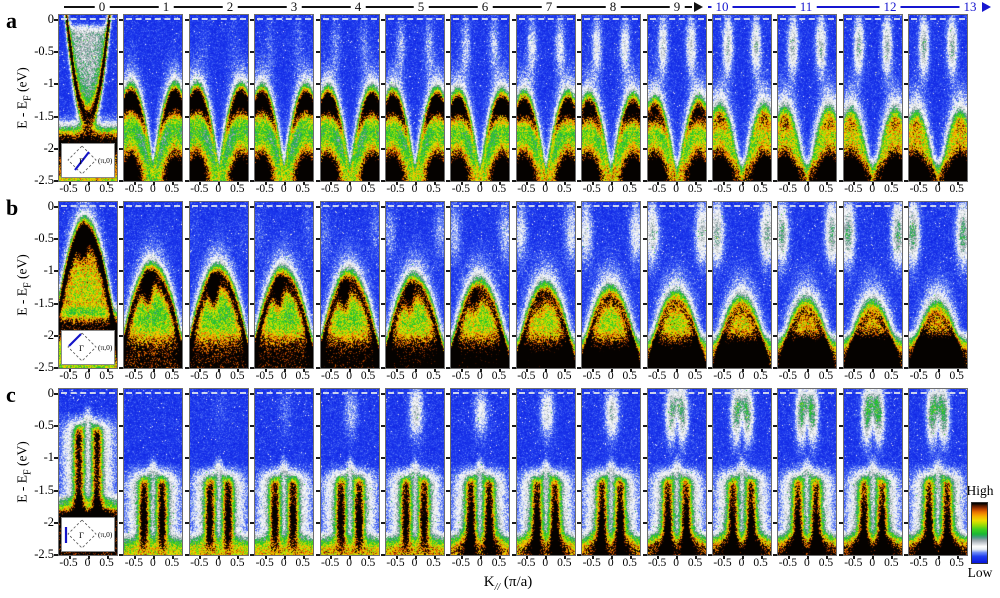 Image resolution: width=1000 pixels, height=598 pixels. I want to click on y-axis-subscript: F, so click(28, 285).